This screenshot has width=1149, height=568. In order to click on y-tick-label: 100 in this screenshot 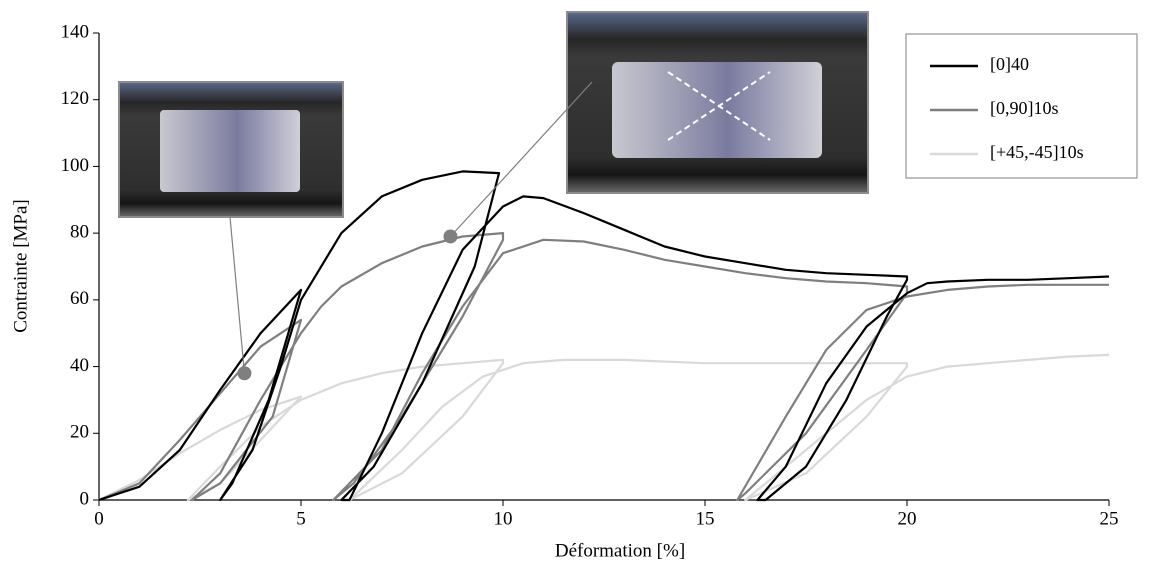, I will do `click(75, 165)`.